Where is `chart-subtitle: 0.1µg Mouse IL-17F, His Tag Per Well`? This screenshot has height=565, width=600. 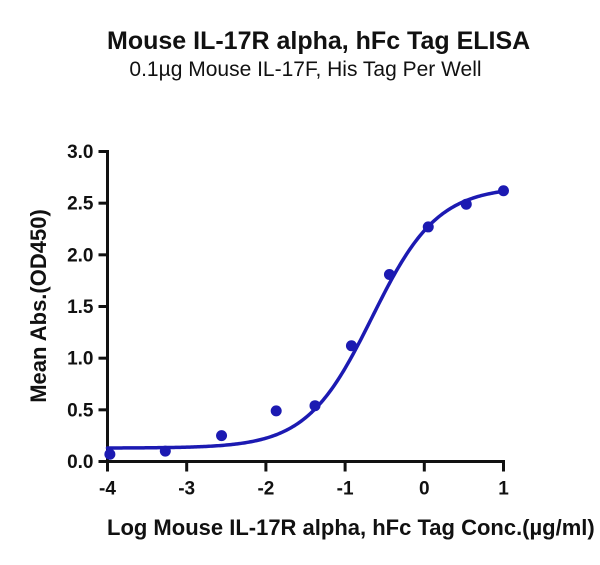
chart-subtitle: 0.1µg Mouse IL-17F, His Tag Per Well is located at coordinates (305, 69).